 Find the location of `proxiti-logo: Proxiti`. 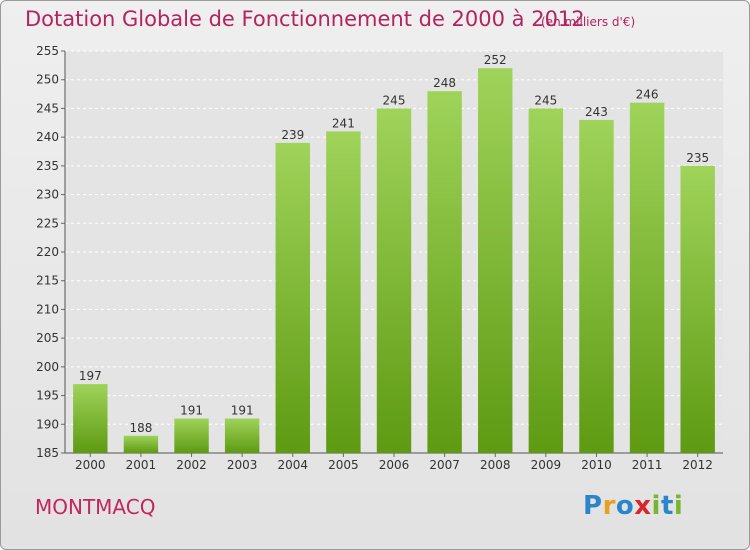

proxiti-logo: Proxiti is located at coordinates (633, 506).